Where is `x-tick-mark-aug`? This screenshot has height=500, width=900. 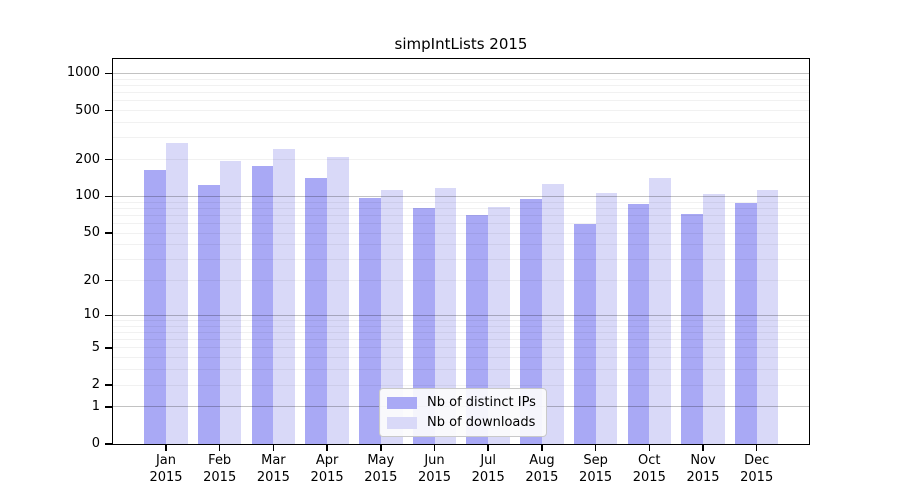 x-tick-mark-aug is located at coordinates (542, 448).